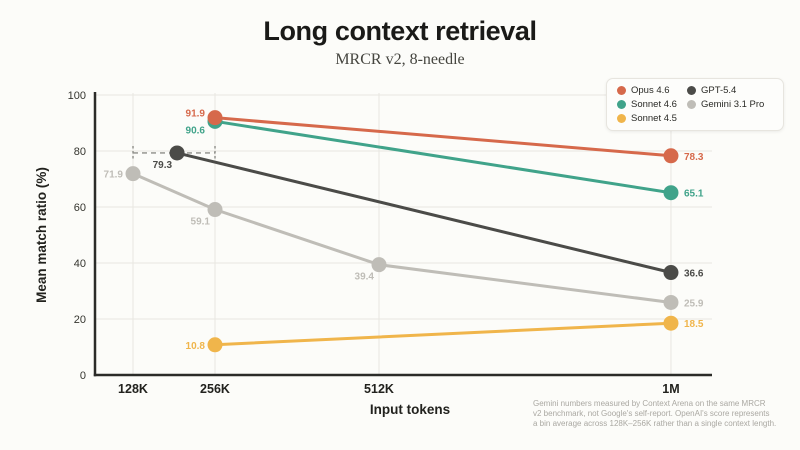 The image size is (800, 450). Describe the element at coordinates (77, 96) in the screenshot. I see `y-tick-label: 100` at that location.